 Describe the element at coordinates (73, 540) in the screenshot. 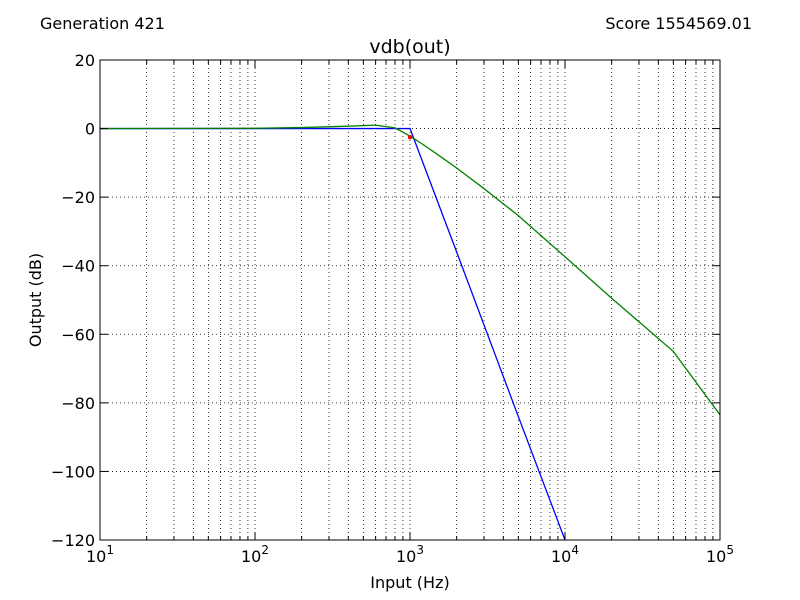

I see `y-tick-label: −120` at that location.